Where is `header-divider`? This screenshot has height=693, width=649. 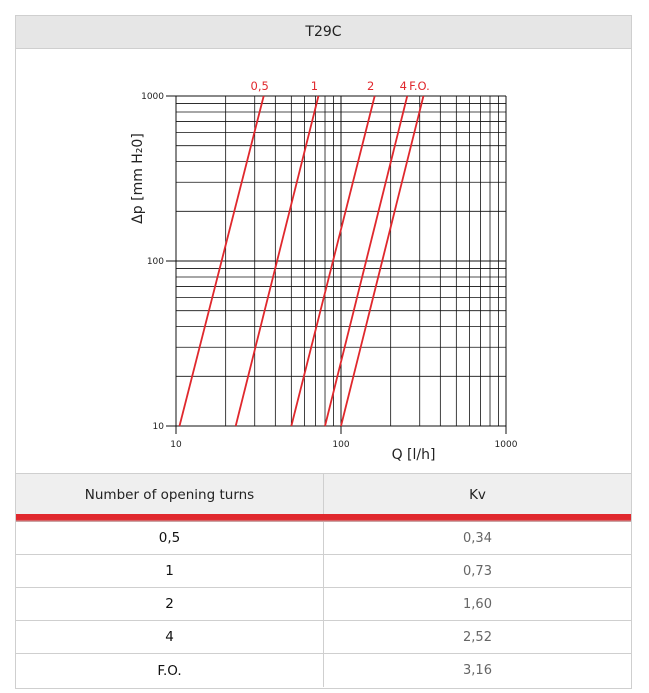
header-divider is located at coordinates (323, 518).